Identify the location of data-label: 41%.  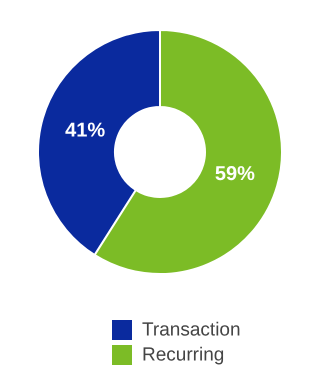
(85, 130).